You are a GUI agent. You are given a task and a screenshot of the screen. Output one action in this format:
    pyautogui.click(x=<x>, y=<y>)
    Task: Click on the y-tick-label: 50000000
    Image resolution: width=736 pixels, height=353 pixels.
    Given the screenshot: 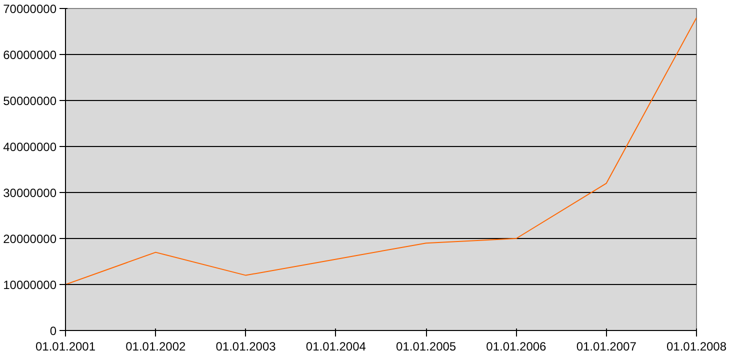 What is the action you would take?
    pyautogui.click(x=30, y=101)
    